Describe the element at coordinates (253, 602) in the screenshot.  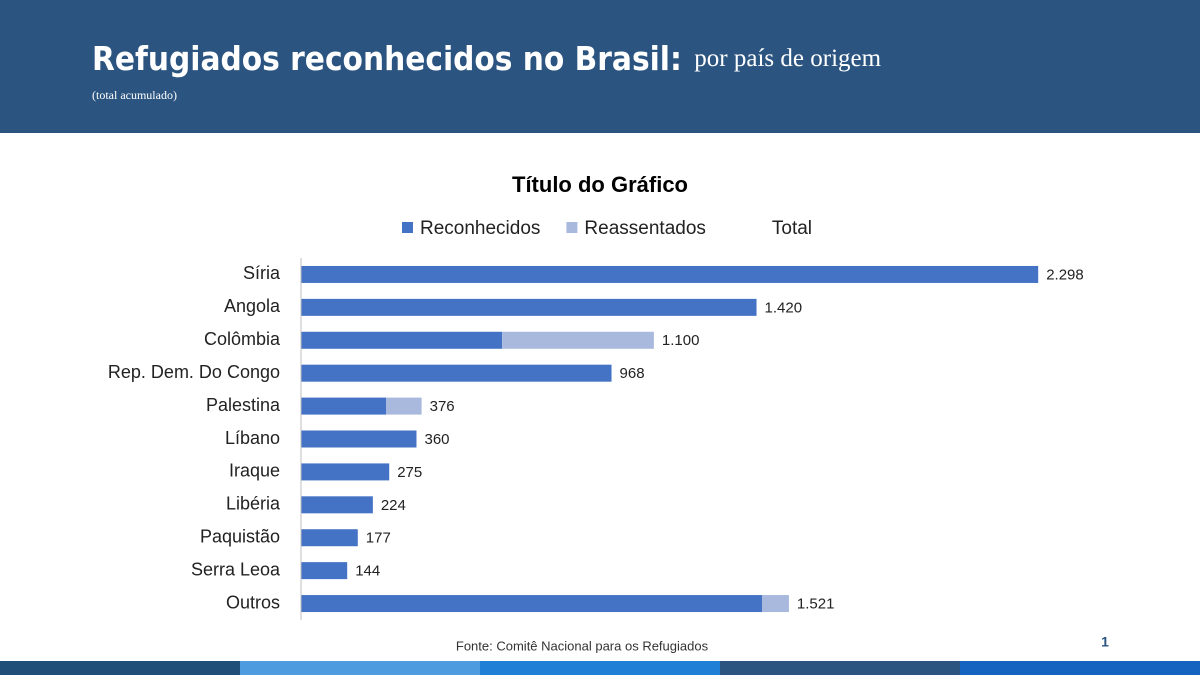
I see `y-tick-label: Outros` at that location.